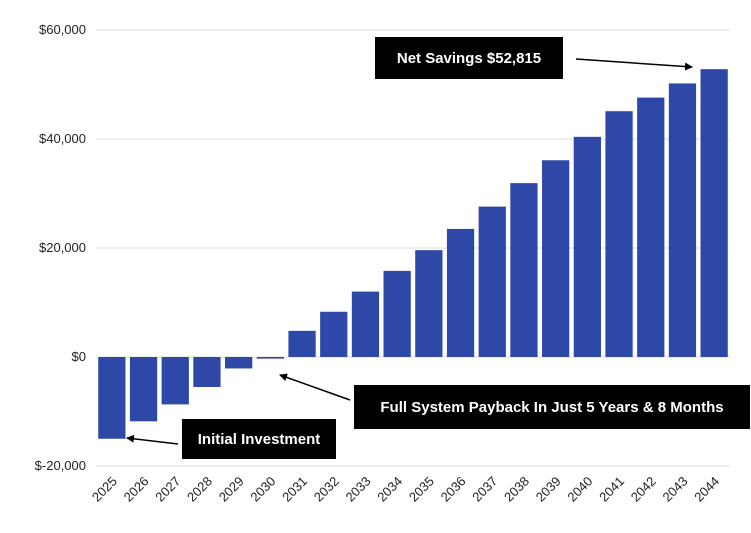  I want to click on x-tick-label: 2025, so click(104, 489).